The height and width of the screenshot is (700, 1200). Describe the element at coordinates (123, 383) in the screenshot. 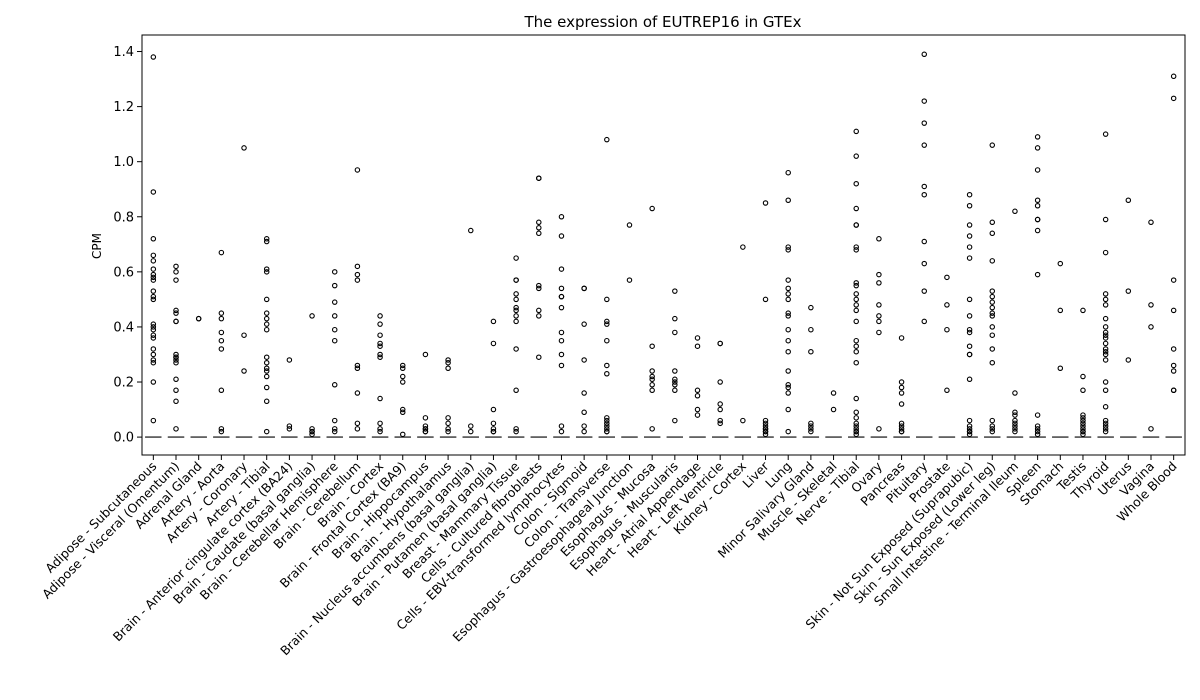

I see `y-tick-label: 0.2` at that location.